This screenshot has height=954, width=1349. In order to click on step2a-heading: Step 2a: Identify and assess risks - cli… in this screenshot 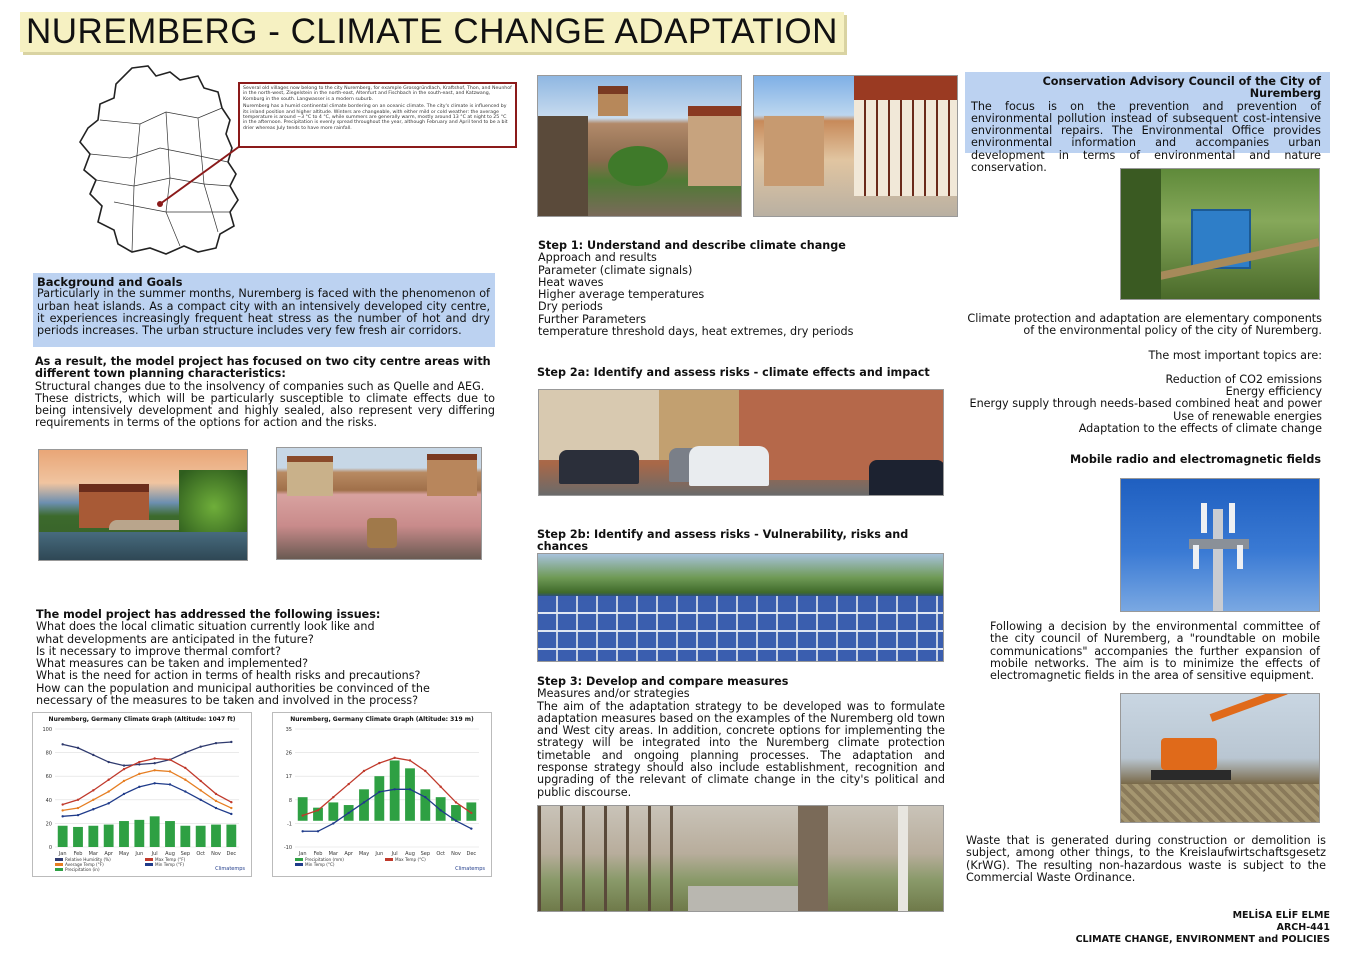, I will do `click(733, 372)`.